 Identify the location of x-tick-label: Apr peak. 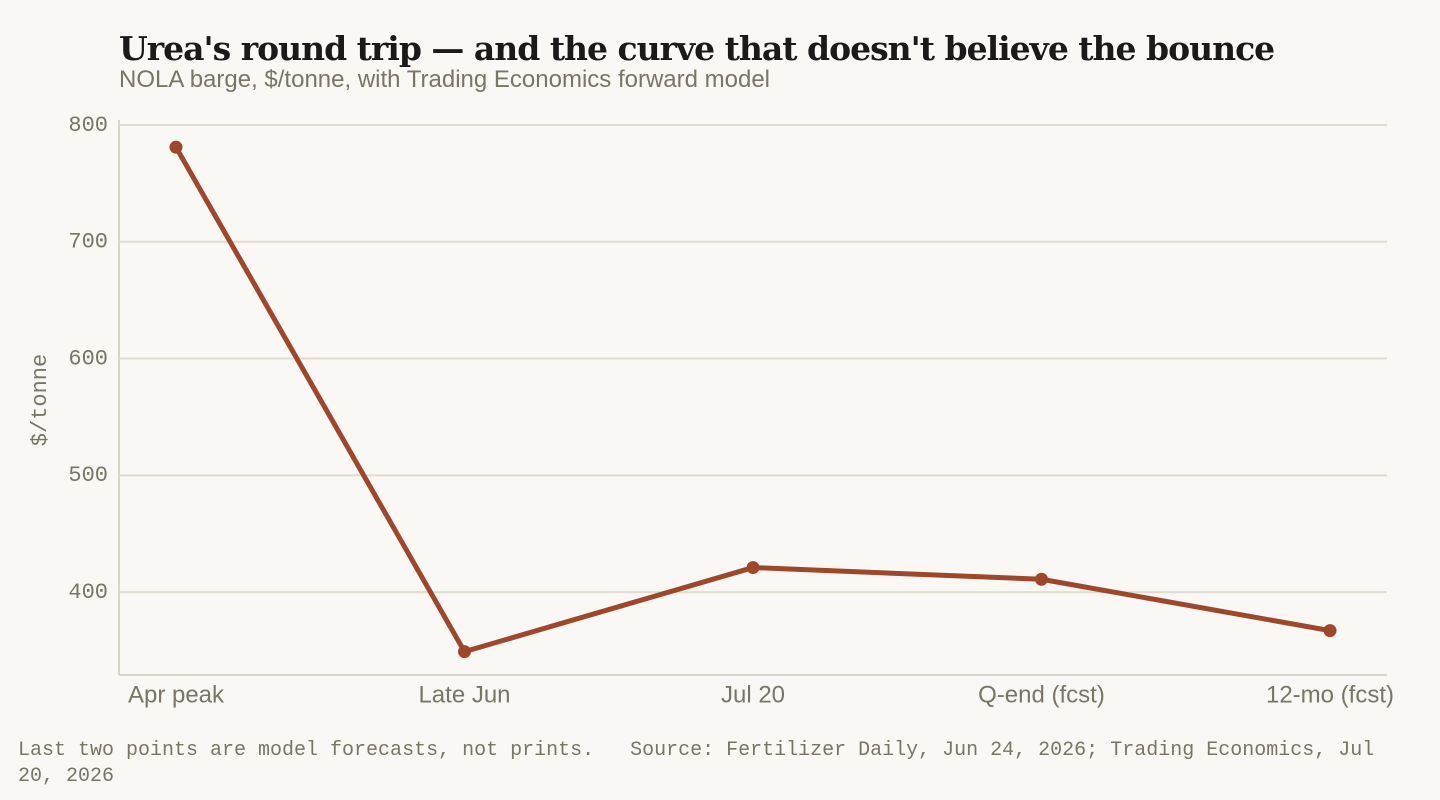
(176, 694).